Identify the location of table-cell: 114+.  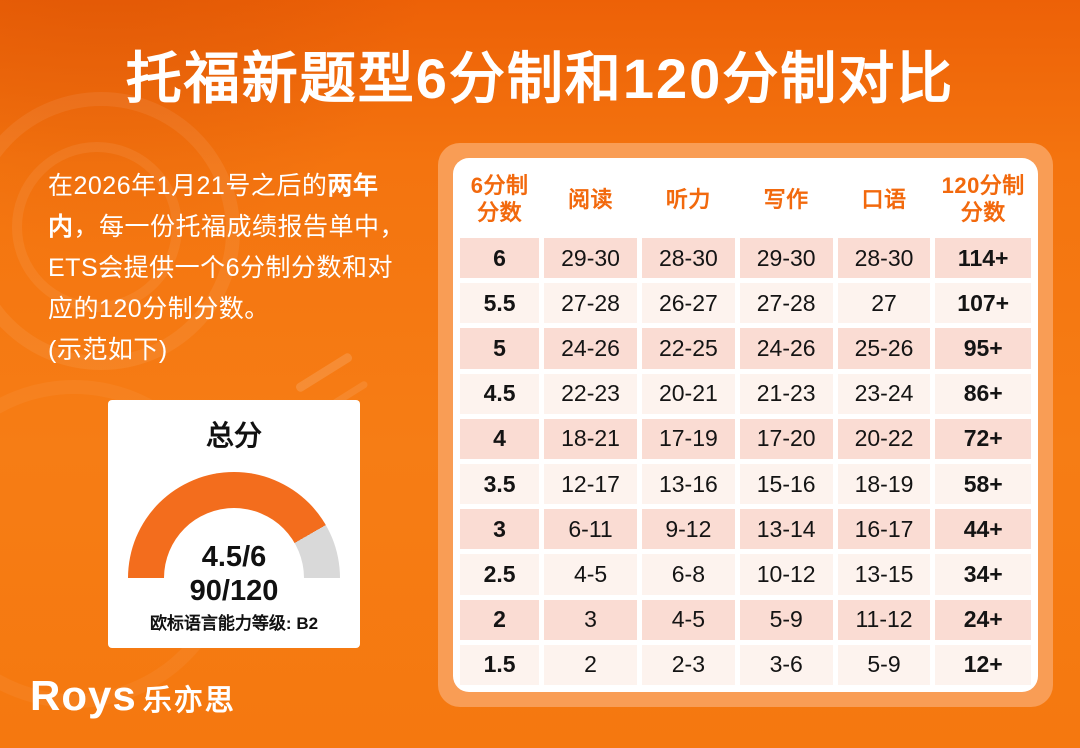
(983, 258).